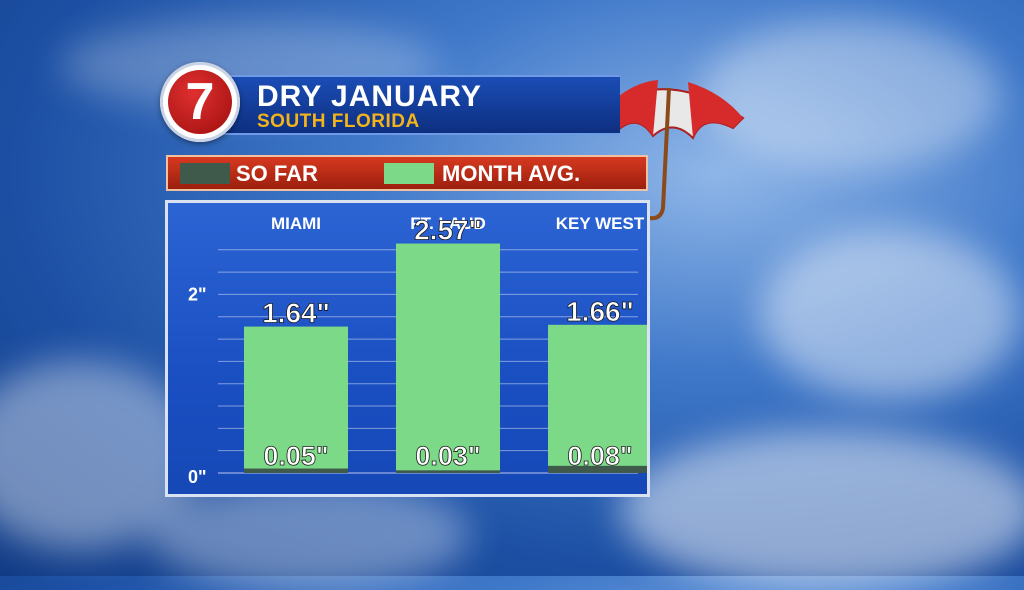  What do you see at coordinates (600, 223) in the screenshot?
I see `category-label: KEY WEST` at bounding box center [600, 223].